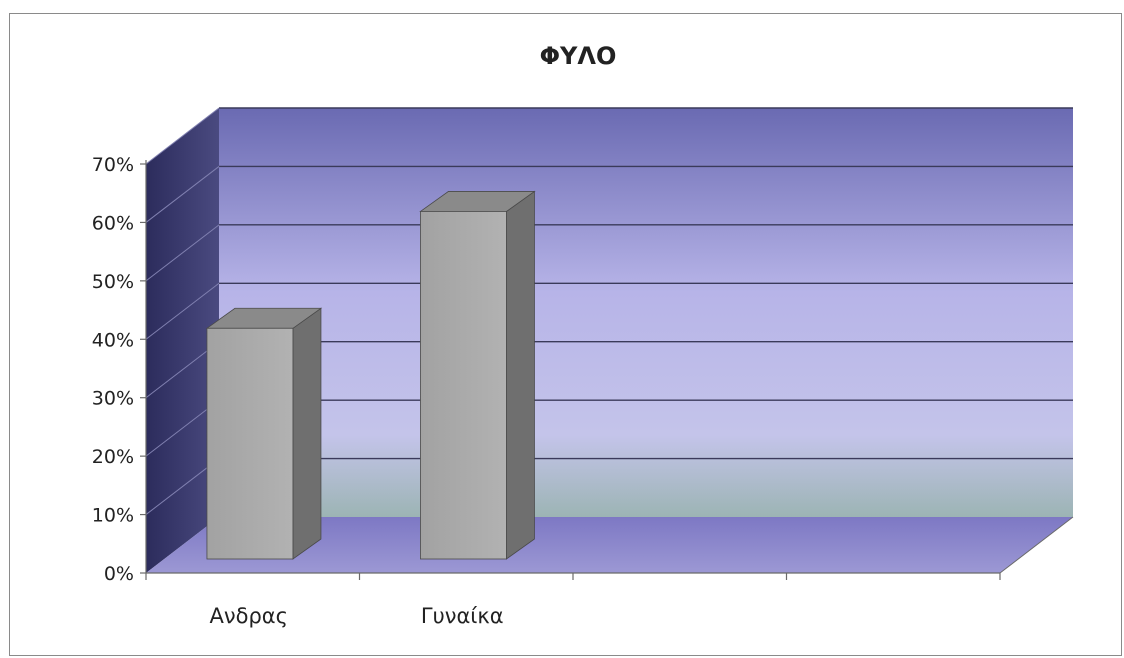  What do you see at coordinates (113, 369) in the screenshot?
I see `y-tick-labels: 0% 10% 20% 30% 40% 50% 60% 70%` at bounding box center [113, 369].